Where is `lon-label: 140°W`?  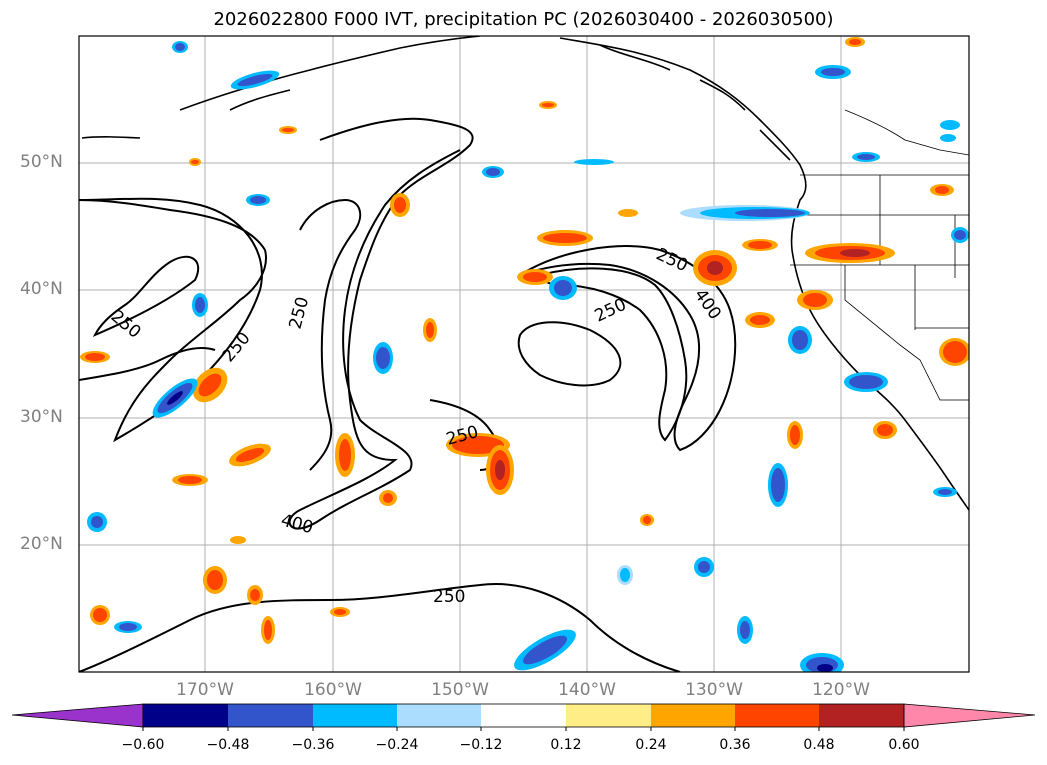 lon-label: 140°W is located at coordinates (587, 690).